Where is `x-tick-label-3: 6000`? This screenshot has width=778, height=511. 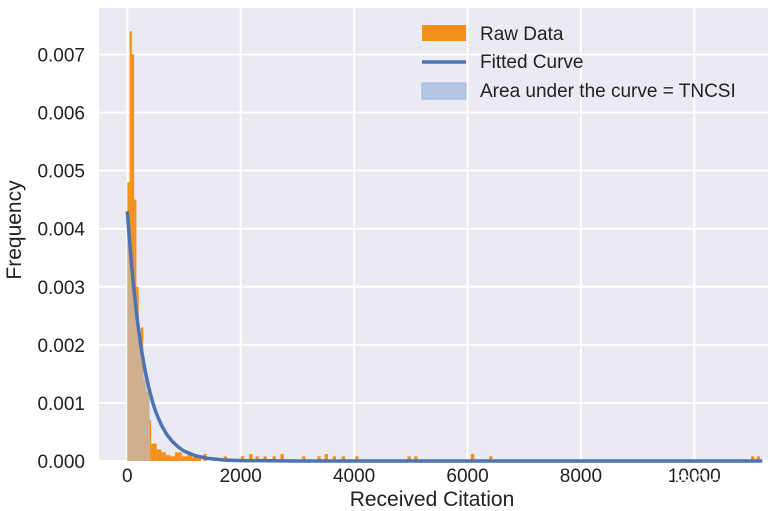 x-tick-label-3: 6000 is located at coordinates (467, 476).